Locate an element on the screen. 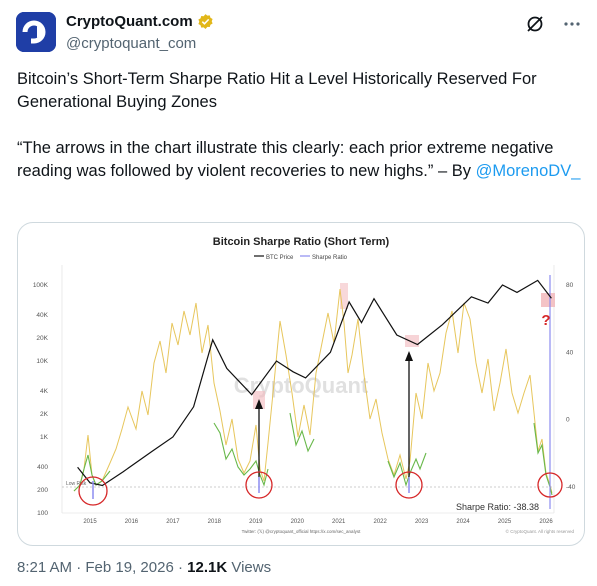 The width and height of the screenshot is (597, 586). zone-2021-top is located at coordinates (344, 296).